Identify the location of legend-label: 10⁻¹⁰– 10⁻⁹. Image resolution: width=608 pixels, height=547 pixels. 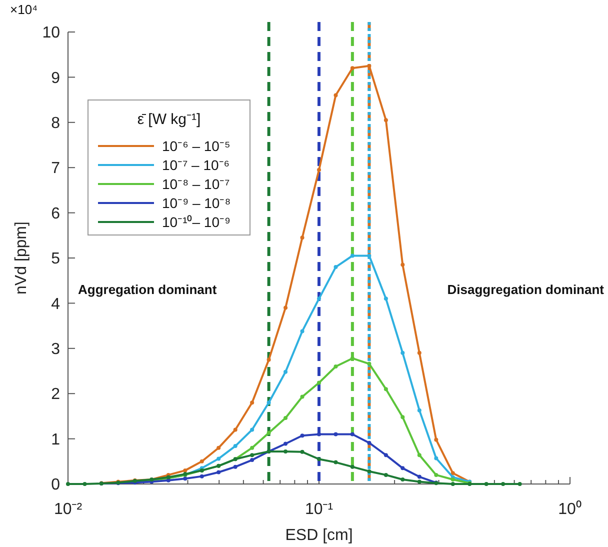
(196, 222).